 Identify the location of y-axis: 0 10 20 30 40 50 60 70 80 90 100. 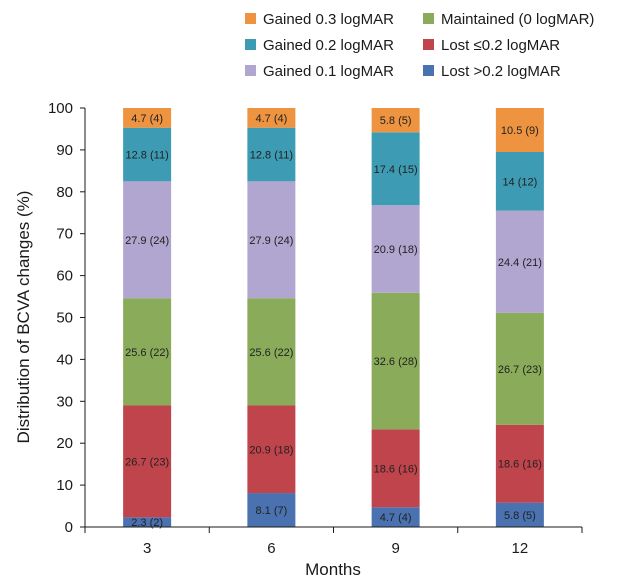
(67, 318).